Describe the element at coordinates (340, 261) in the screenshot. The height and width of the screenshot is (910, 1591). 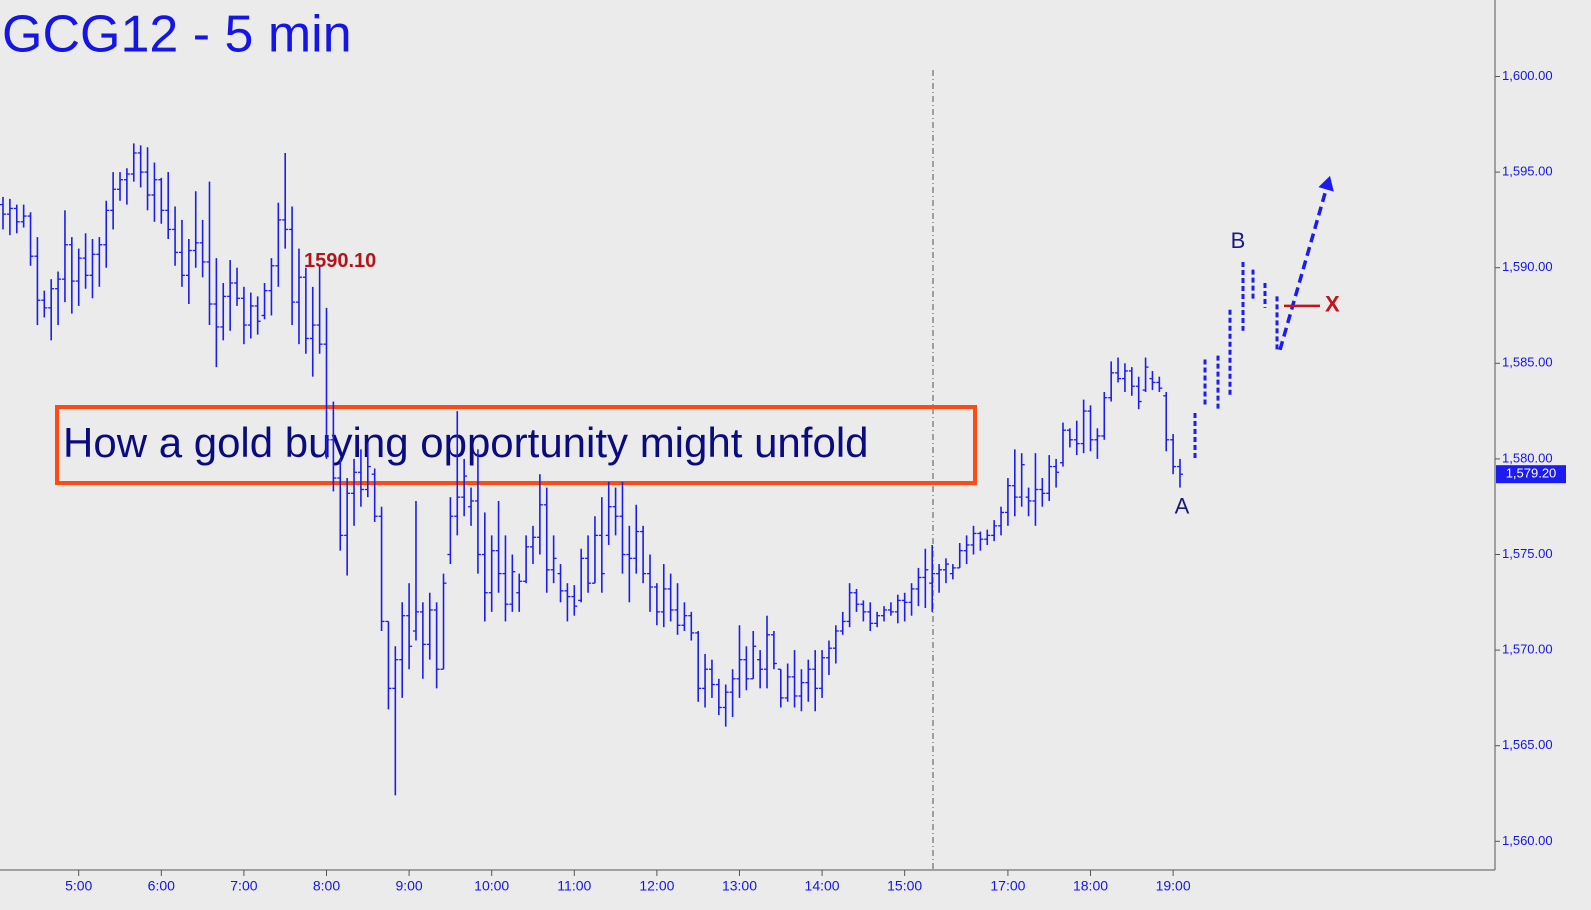
I see `high-label: 1590.10` at that location.